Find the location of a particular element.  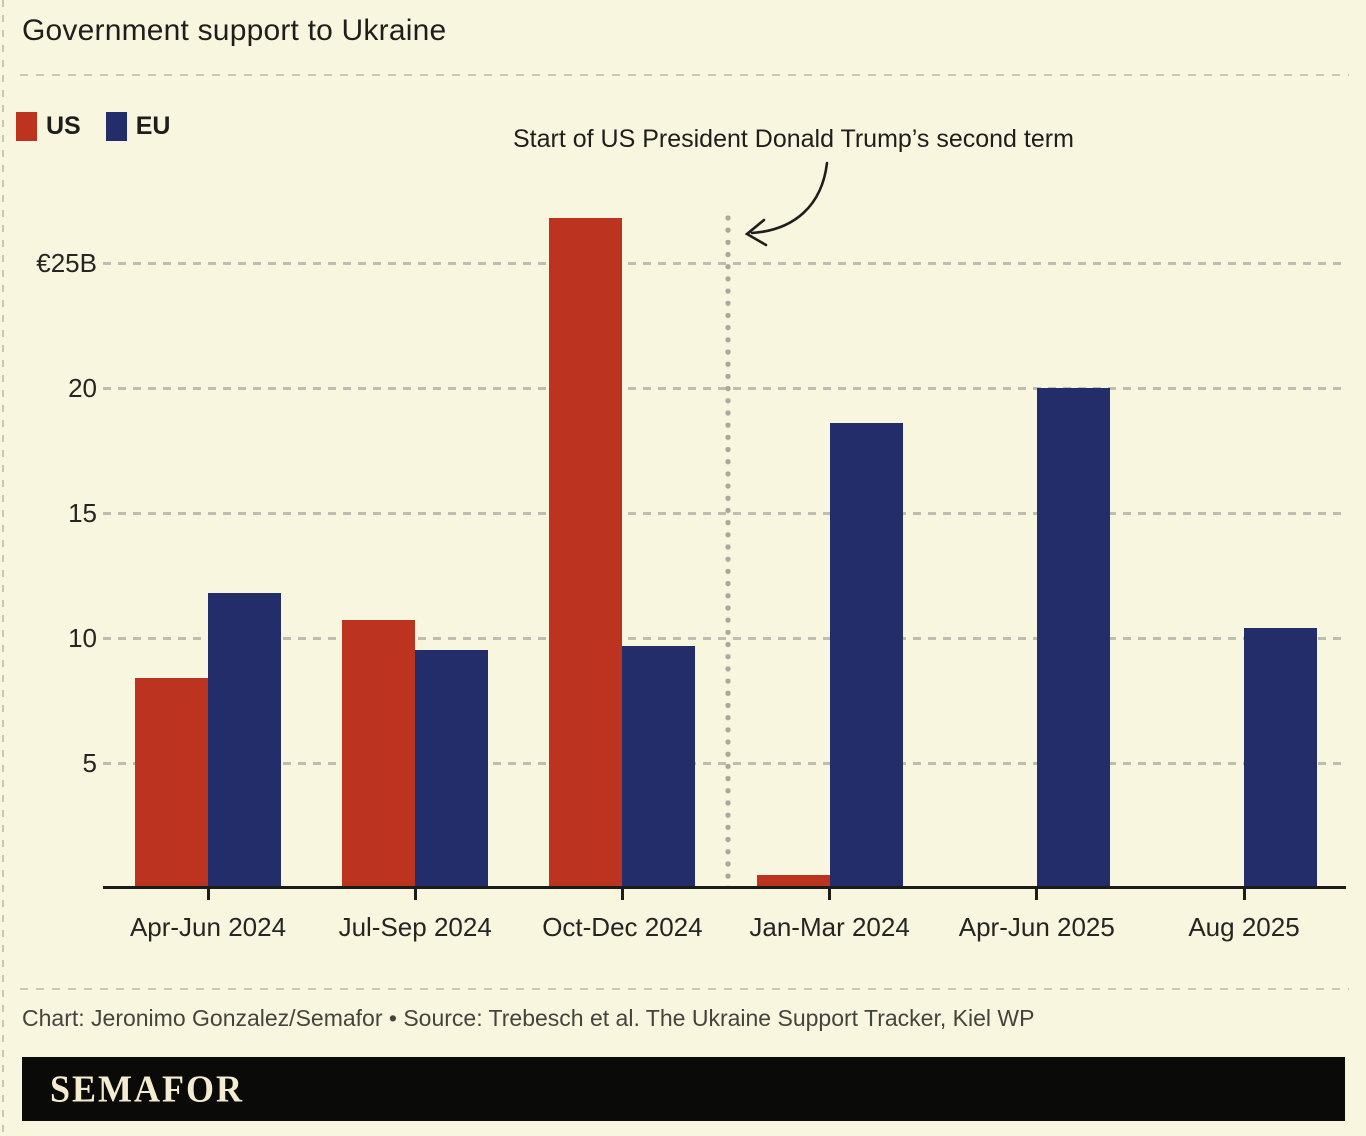

legend-label-us: US is located at coordinates (63, 126).